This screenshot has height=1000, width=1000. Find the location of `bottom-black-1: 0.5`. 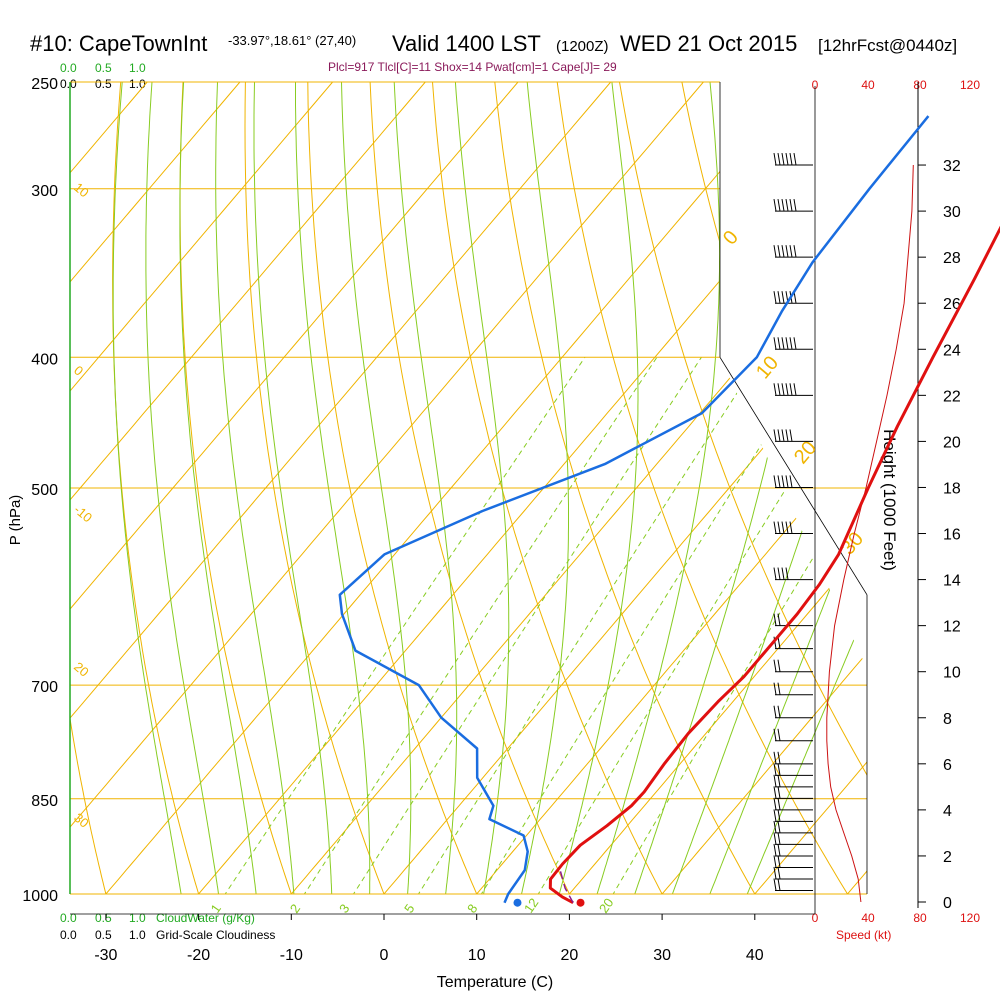

bottom-black-1: 0.5 is located at coordinates (103, 935).